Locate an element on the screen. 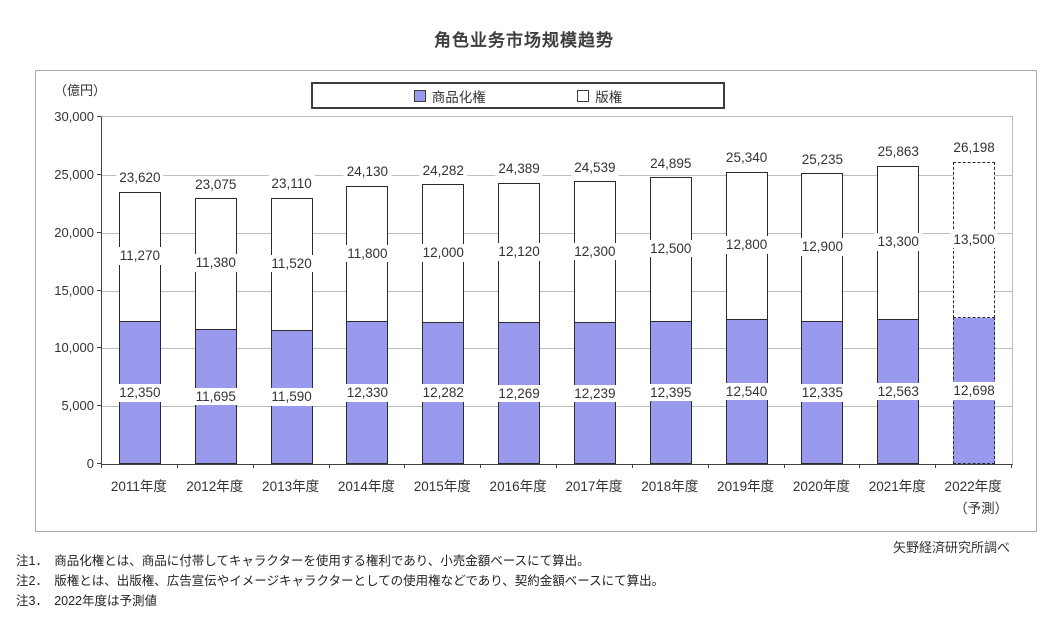 The height and width of the screenshot is (635, 1048). bar-label-total: 24,130 is located at coordinates (367, 172).